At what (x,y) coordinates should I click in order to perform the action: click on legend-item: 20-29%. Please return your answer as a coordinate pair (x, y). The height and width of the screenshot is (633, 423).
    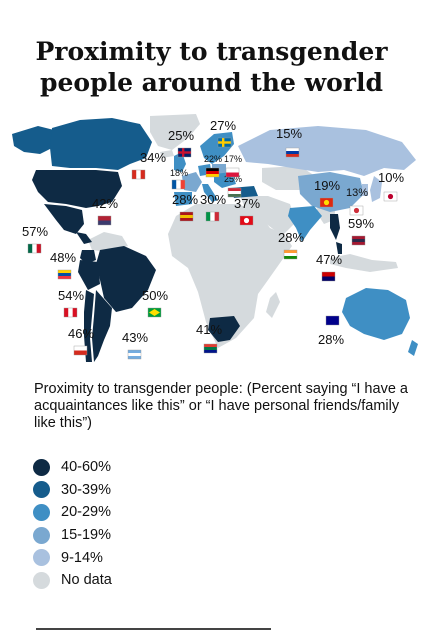
    Looking at the image, I should click on (72, 512).